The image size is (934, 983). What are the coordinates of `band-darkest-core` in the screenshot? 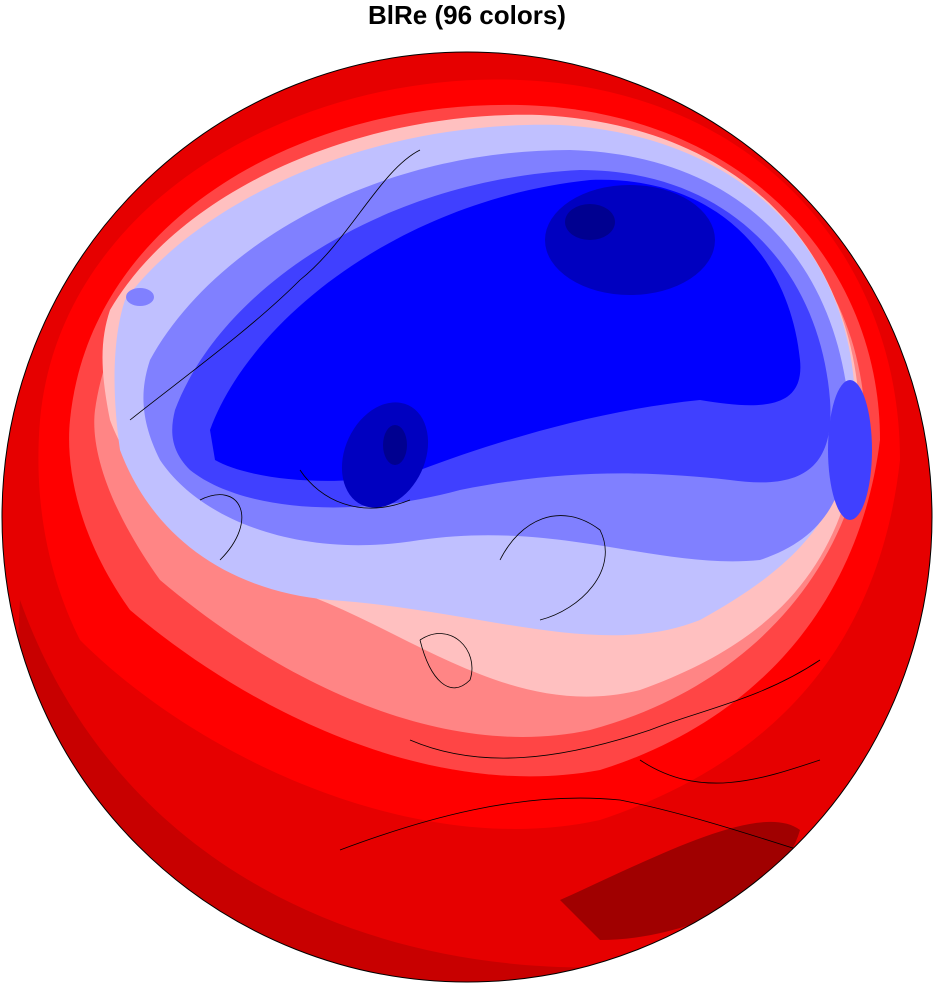 It's located at (590, 222).